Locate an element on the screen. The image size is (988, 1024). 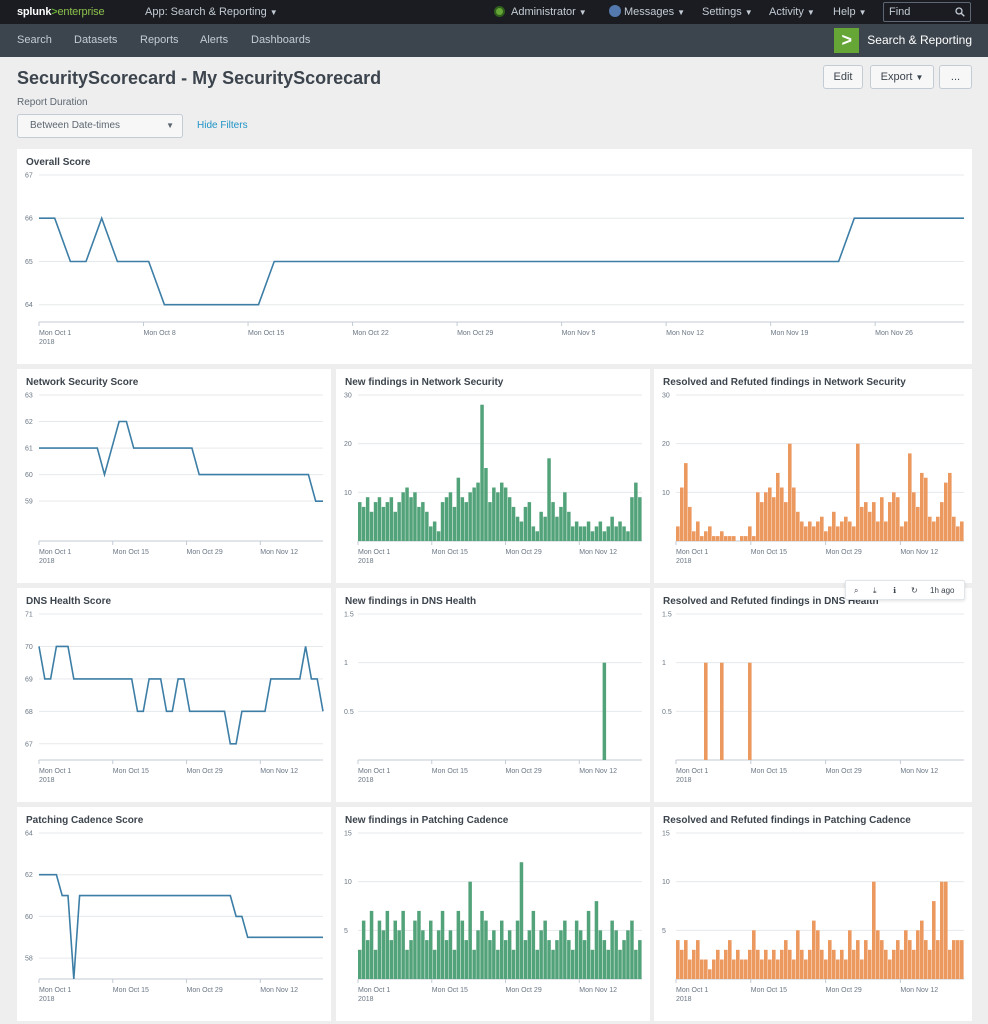
find-box is located at coordinates (927, 12).